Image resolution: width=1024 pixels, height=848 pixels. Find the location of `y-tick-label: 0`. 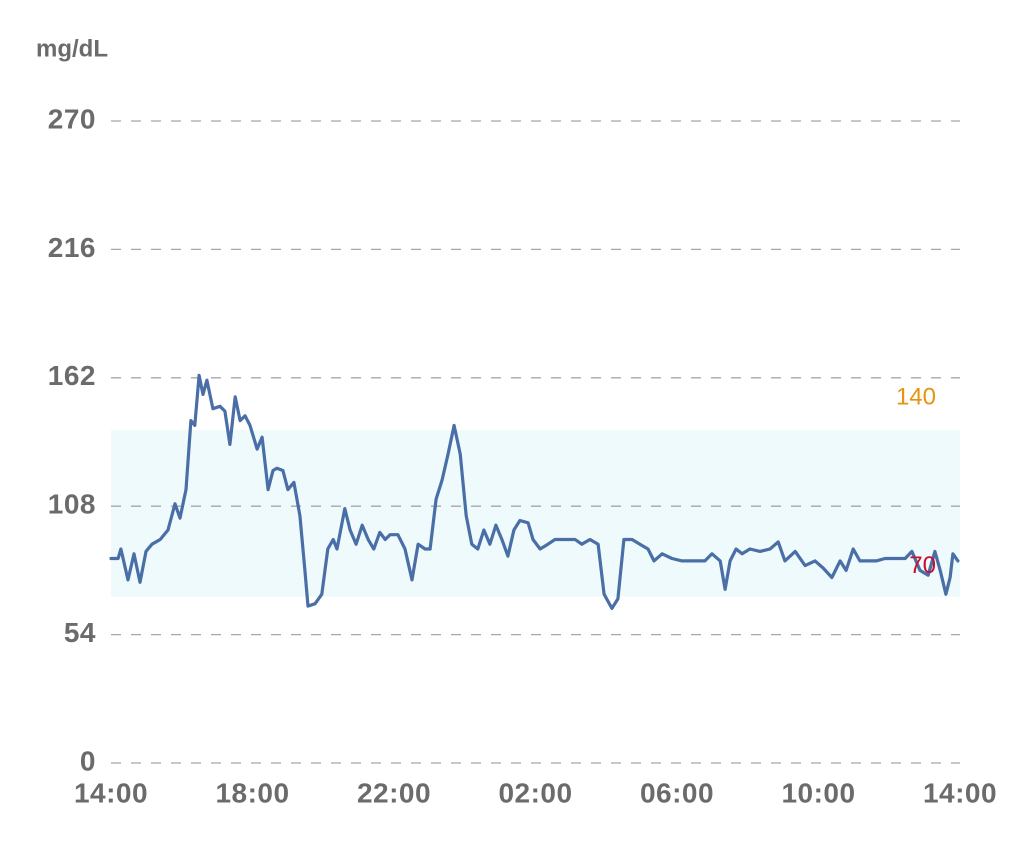

y-tick-label: 0 is located at coordinates (88, 760).